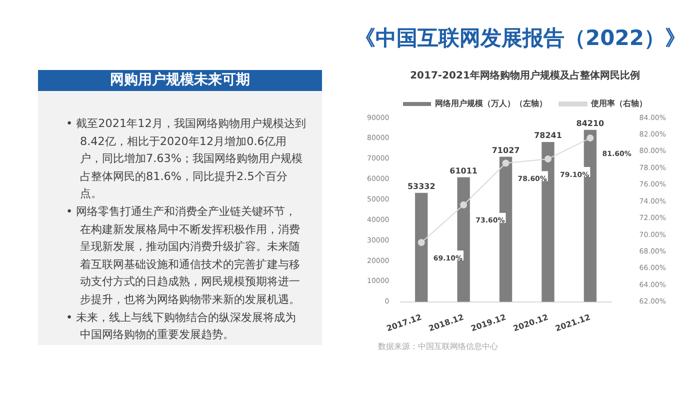  I want to click on data-label: 71027, so click(506, 150).